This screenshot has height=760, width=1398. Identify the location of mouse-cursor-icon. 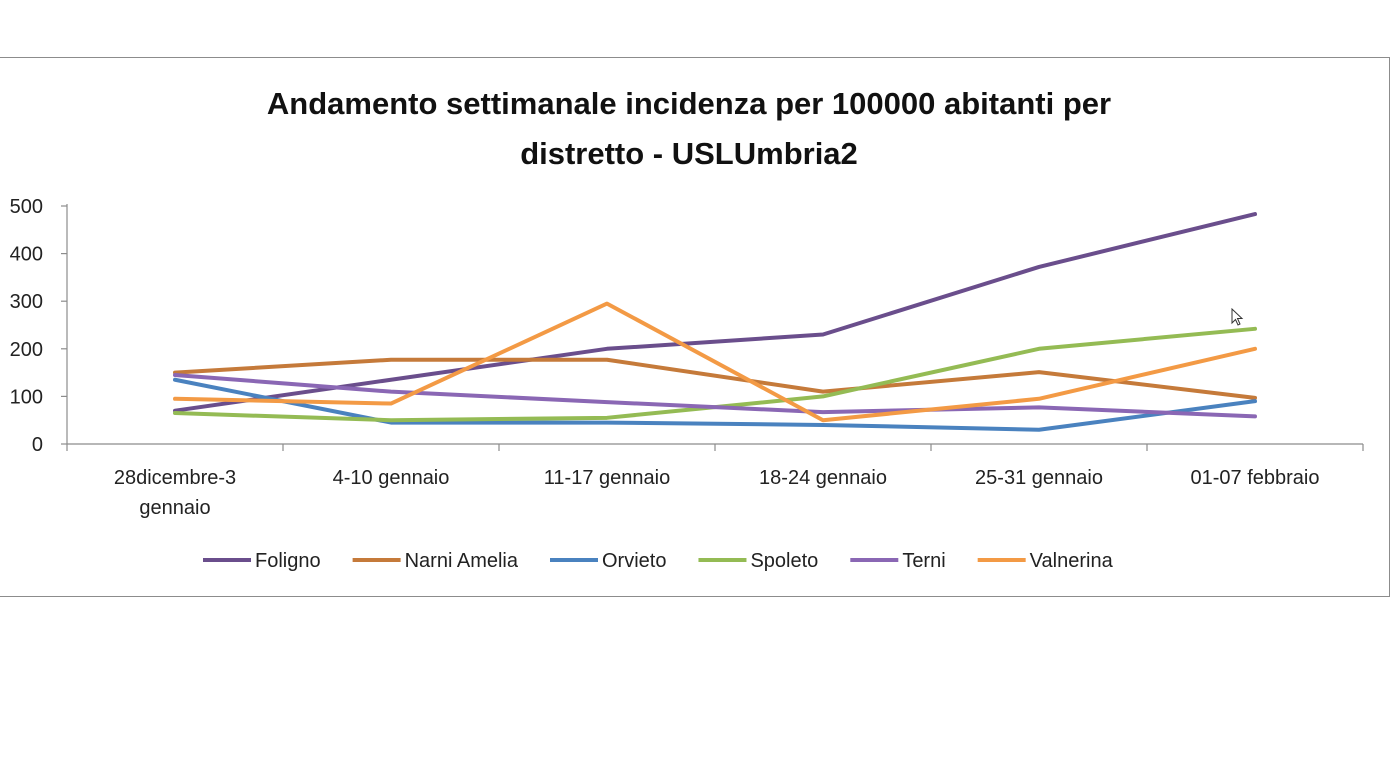
(1237, 317).